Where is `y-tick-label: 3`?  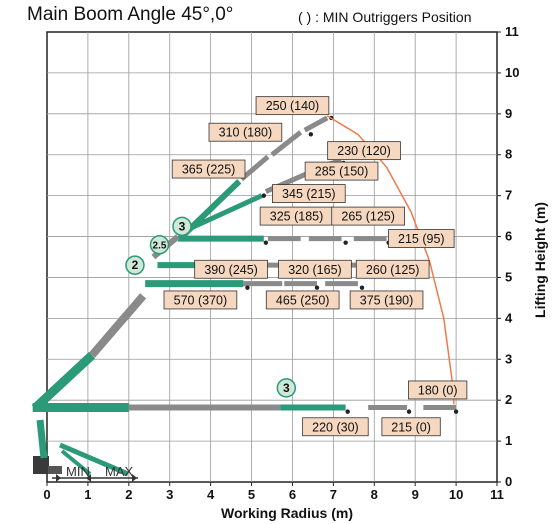
y-tick-label: 3 is located at coordinates (508, 358).